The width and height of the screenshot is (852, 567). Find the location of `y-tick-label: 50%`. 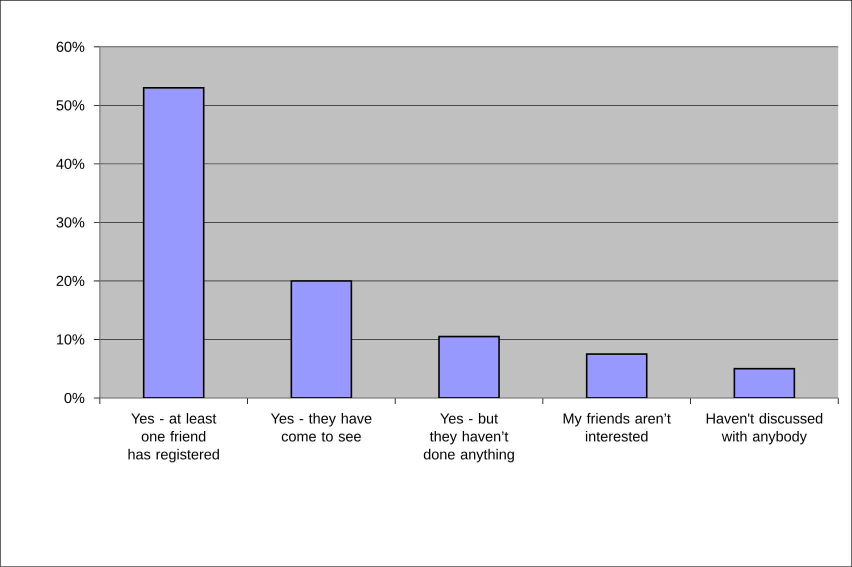

y-tick-label: 50% is located at coordinates (70, 105).